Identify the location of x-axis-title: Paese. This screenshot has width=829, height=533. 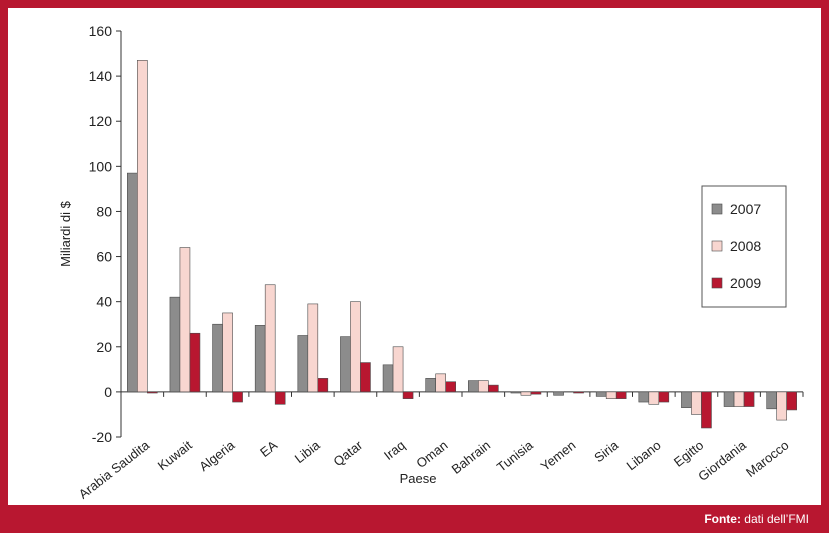
(418, 478).